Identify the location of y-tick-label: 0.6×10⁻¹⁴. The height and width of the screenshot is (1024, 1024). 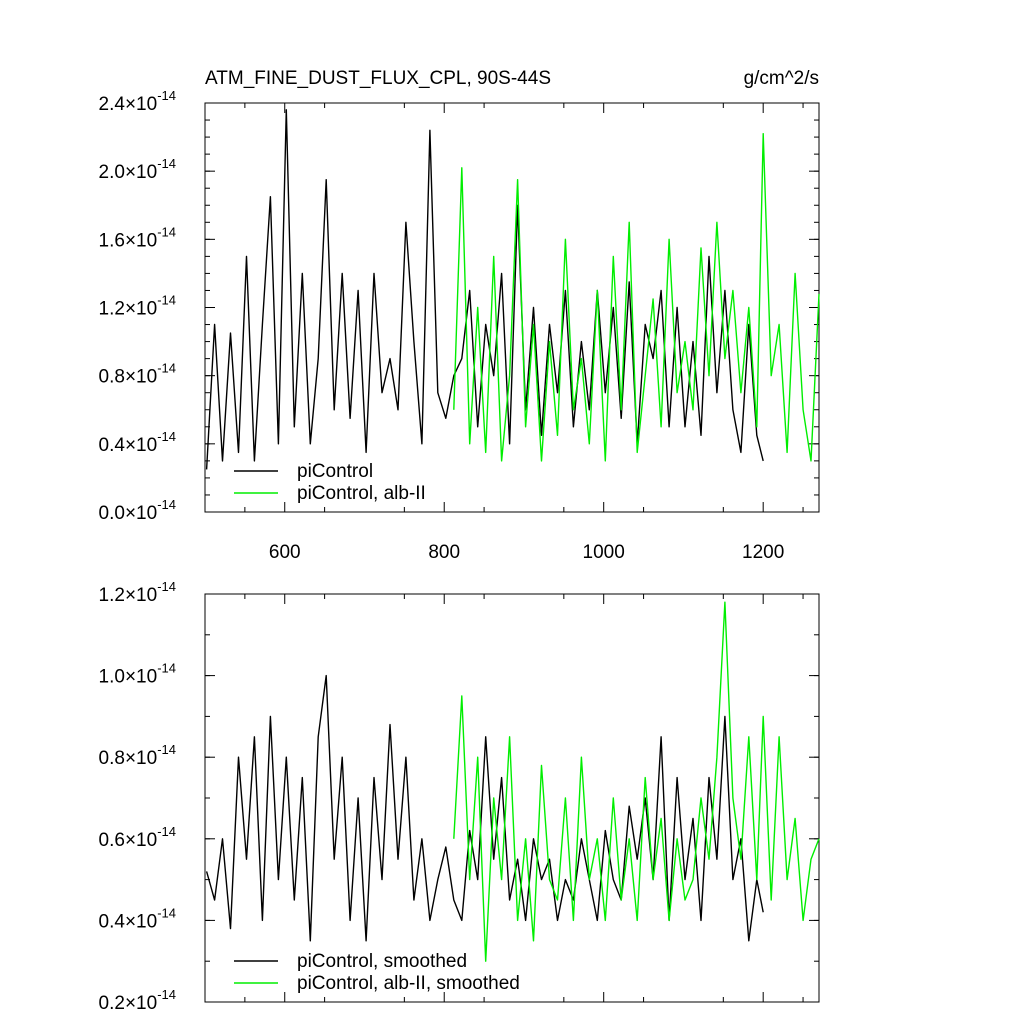
(137, 837).